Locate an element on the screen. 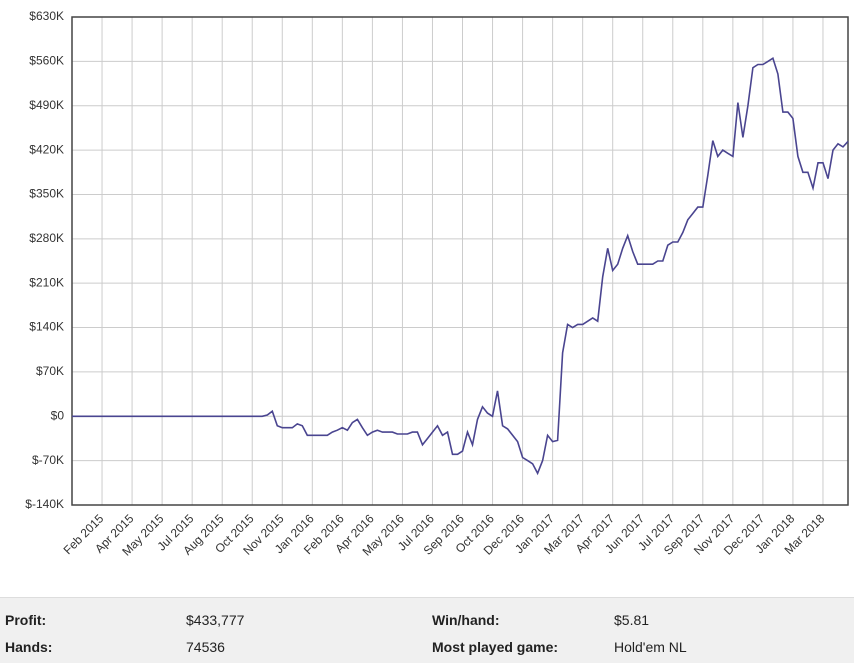 Image resolution: width=854 pixels, height=663 pixels. y-tick-label: $-70K is located at coordinates (48, 460).